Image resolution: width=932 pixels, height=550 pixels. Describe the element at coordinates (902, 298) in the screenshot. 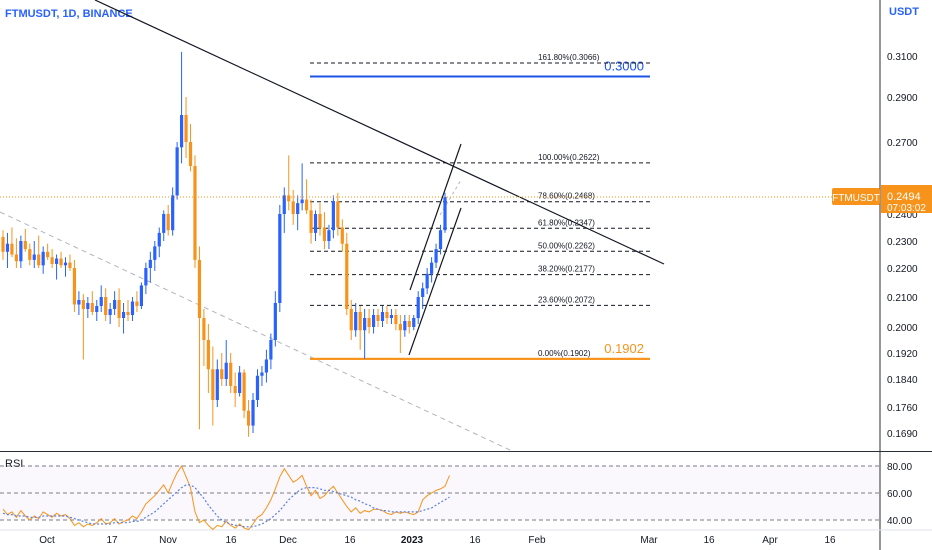

I see `price-tick-label: 0.2100` at that location.